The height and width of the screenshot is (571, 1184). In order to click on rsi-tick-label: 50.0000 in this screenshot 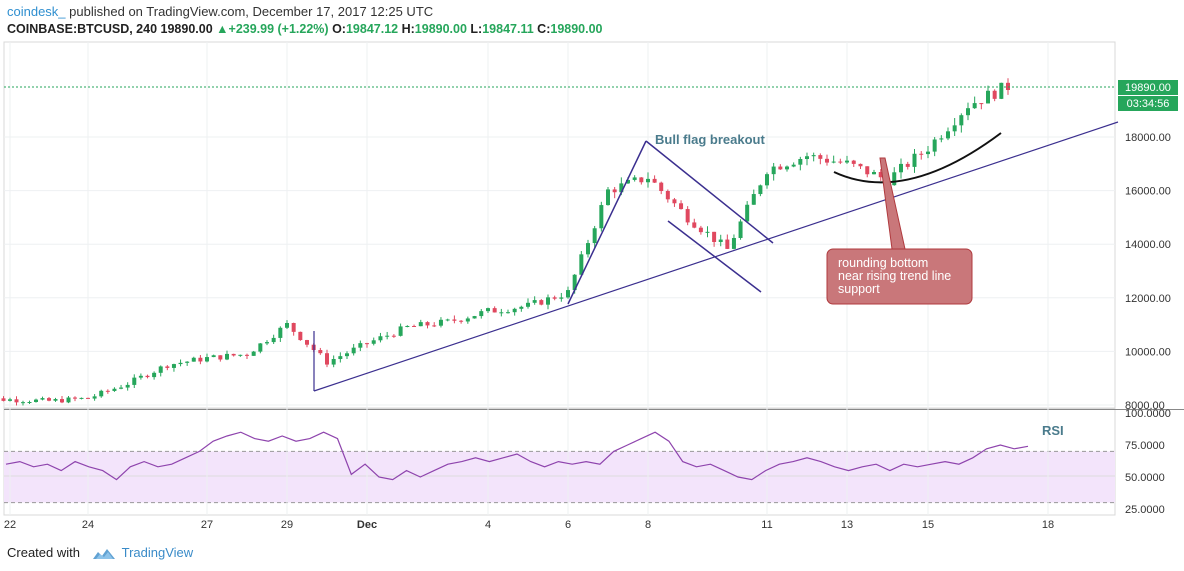, I will do `click(1145, 478)`.